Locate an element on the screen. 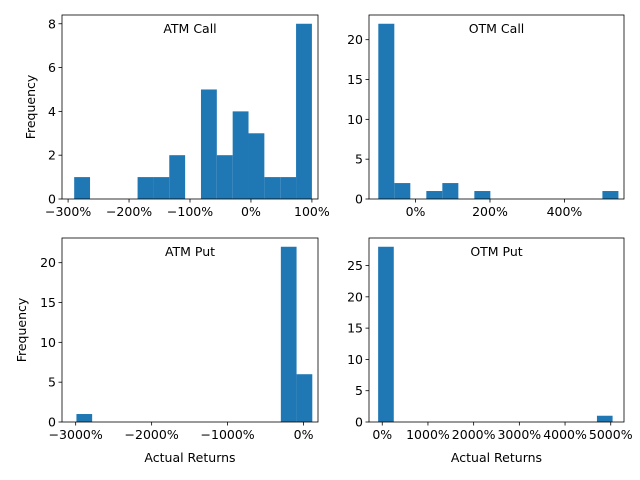 The image size is (640, 480). bars-otm-call is located at coordinates (498, 111).